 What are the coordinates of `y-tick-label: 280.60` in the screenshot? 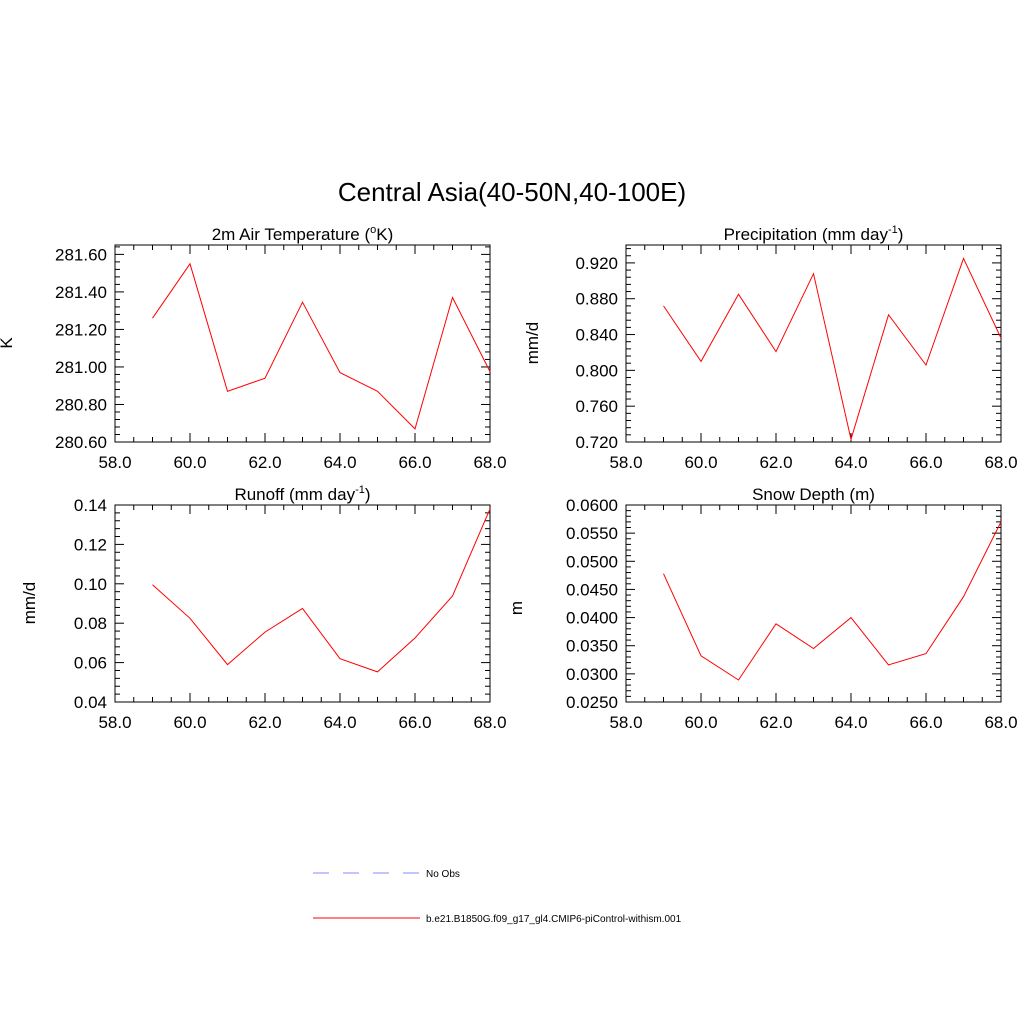 It's located at (81, 442).